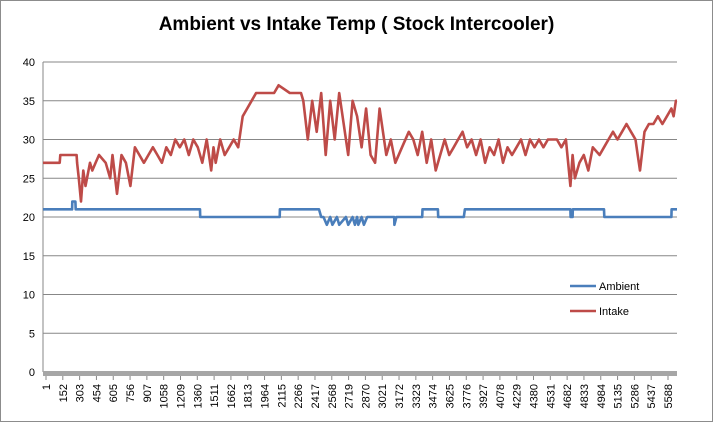 The height and width of the screenshot is (422, 713). What do you see at coordinates (417, 396) in the screenshot?
I see `x-tick-label: 3323` at bounding box center [417, 396].